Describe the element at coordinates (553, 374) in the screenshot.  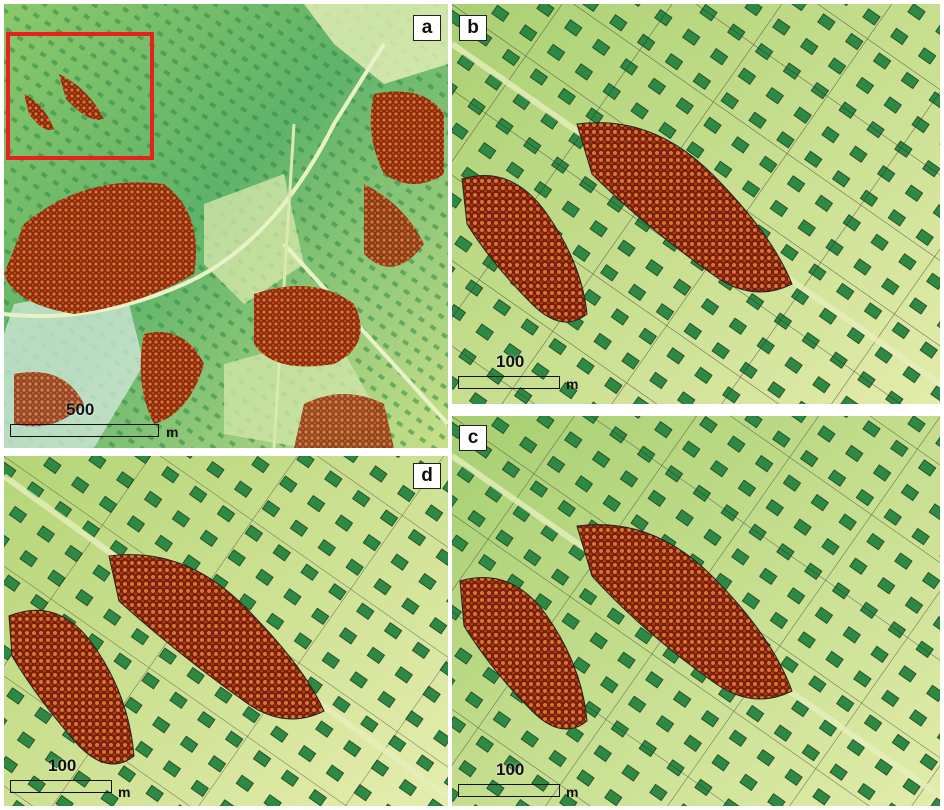
I see `scale-bar-b: 100 m` at that location.